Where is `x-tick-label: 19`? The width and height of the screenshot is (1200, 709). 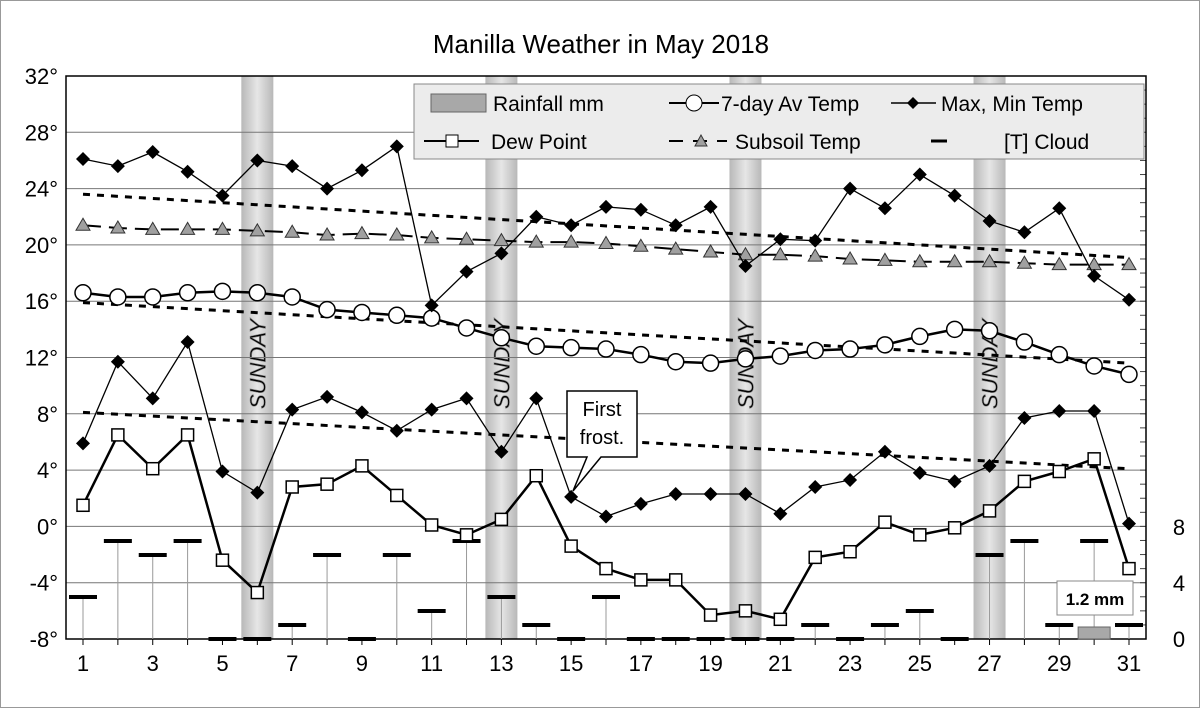
x-tick-label: 19 is located at coordinates (710, 663).